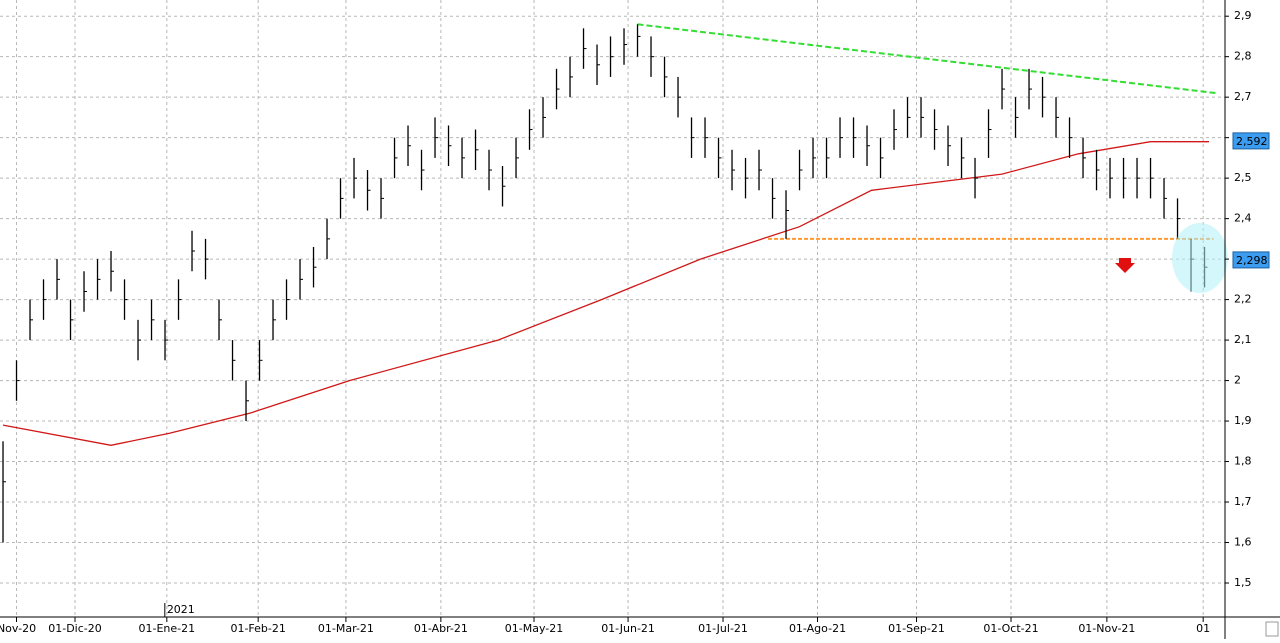 The image size is (1280, 643). I want to click on line, so click(926, 59).